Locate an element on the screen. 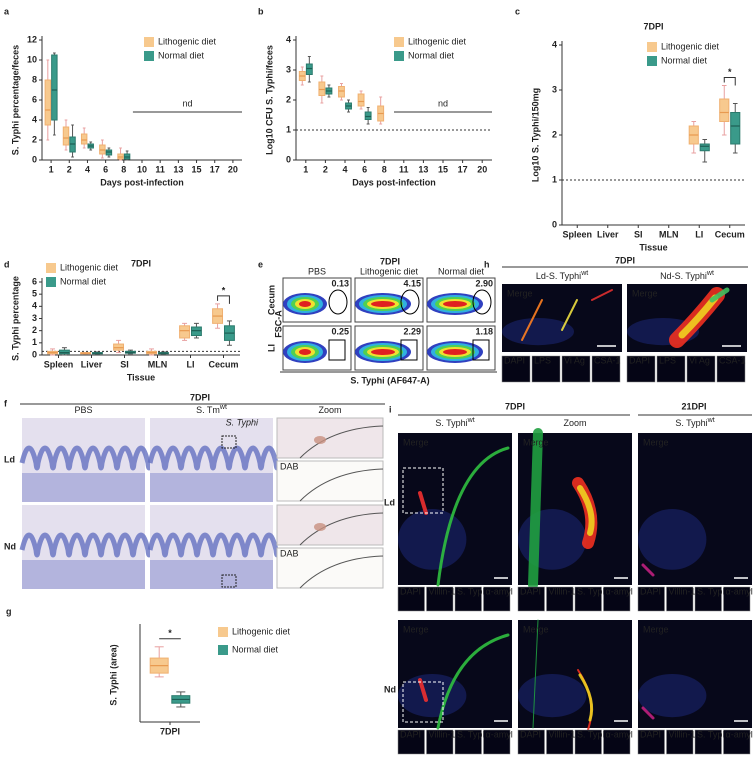 This screenshot has width=753, height=760. x-tick-label: 17 is located at coordinates (463, 169).